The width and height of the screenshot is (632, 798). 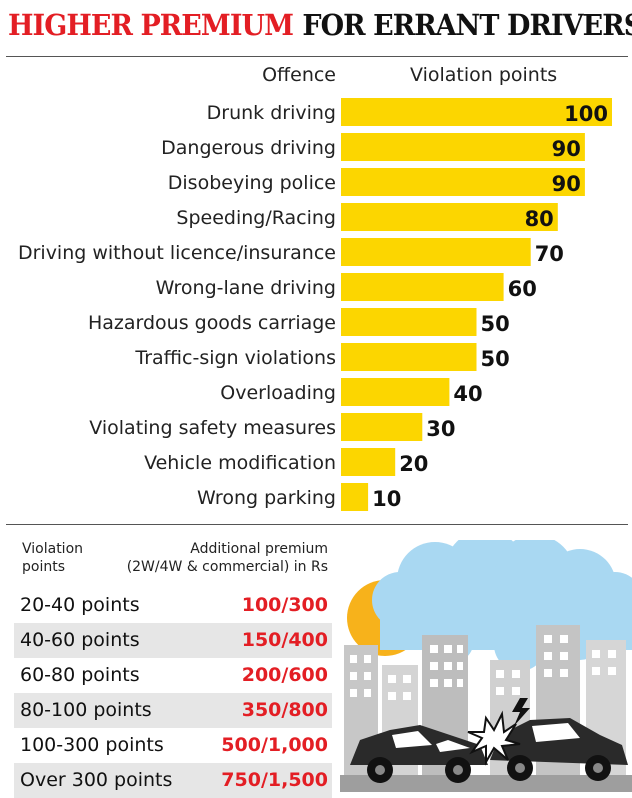 I want to click on row-premium: 200/600, so click(x=284, y=675).